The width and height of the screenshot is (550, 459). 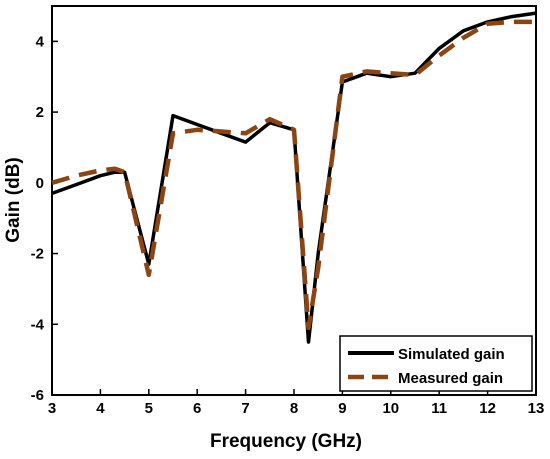 What do you see at coordinates (450, 378) in the screenshot?
I see `legend-label-measured: Measured gain` at bounding box center [450, 378].